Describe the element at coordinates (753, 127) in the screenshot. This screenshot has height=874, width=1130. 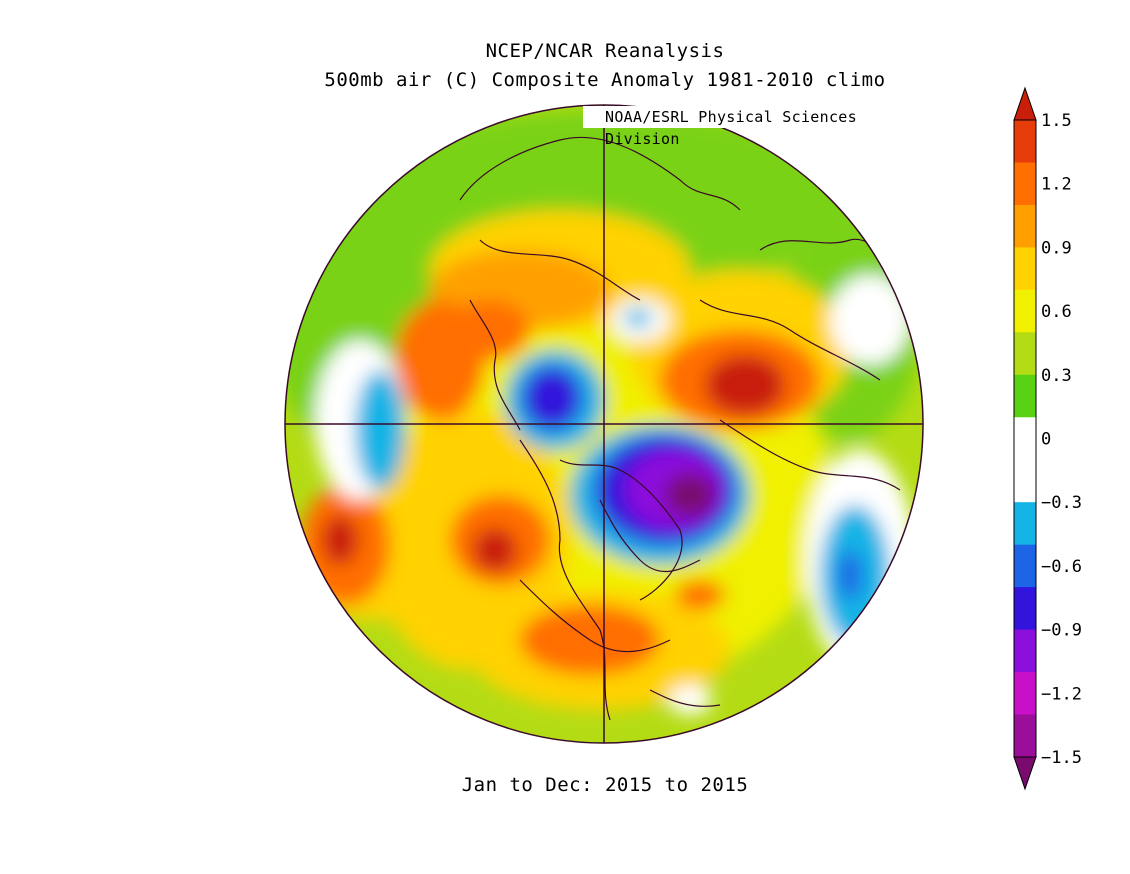
I see `credit-label: NOAA/ESRL Physical Sciences Division` at that location.